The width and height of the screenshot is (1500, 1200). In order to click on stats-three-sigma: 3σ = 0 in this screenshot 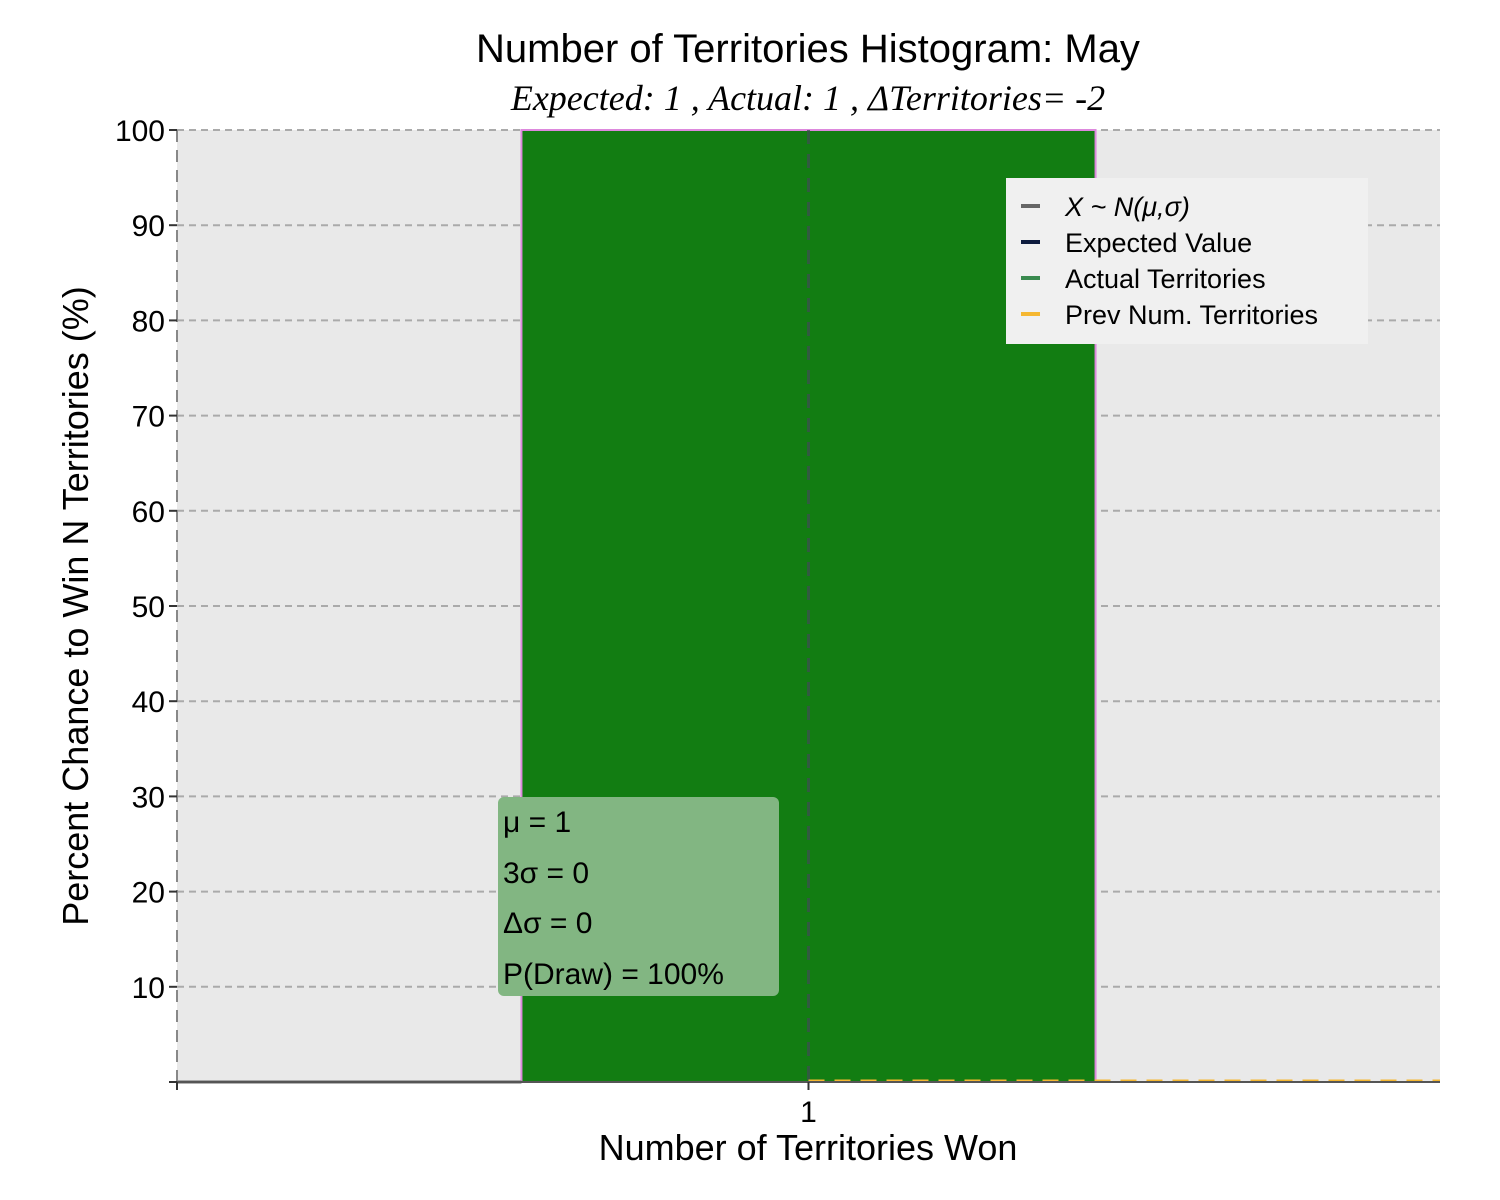, I will do `click(546, 873)`.